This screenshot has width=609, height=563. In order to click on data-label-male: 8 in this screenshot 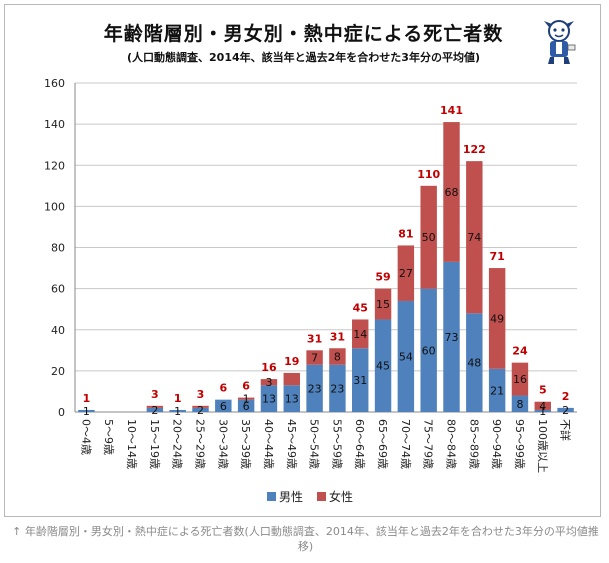, I will do `click(519, 404)`.